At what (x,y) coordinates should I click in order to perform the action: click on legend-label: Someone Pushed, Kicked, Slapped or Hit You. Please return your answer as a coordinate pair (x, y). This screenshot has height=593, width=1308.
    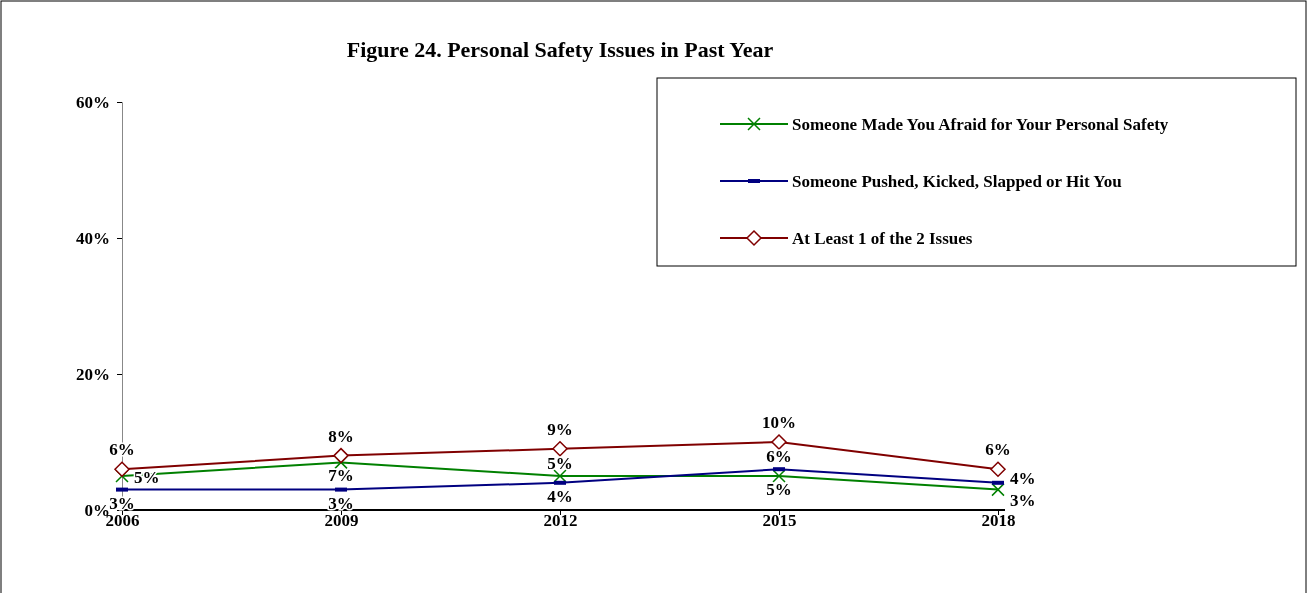
    Looking at the image, I should click on (957, 181).